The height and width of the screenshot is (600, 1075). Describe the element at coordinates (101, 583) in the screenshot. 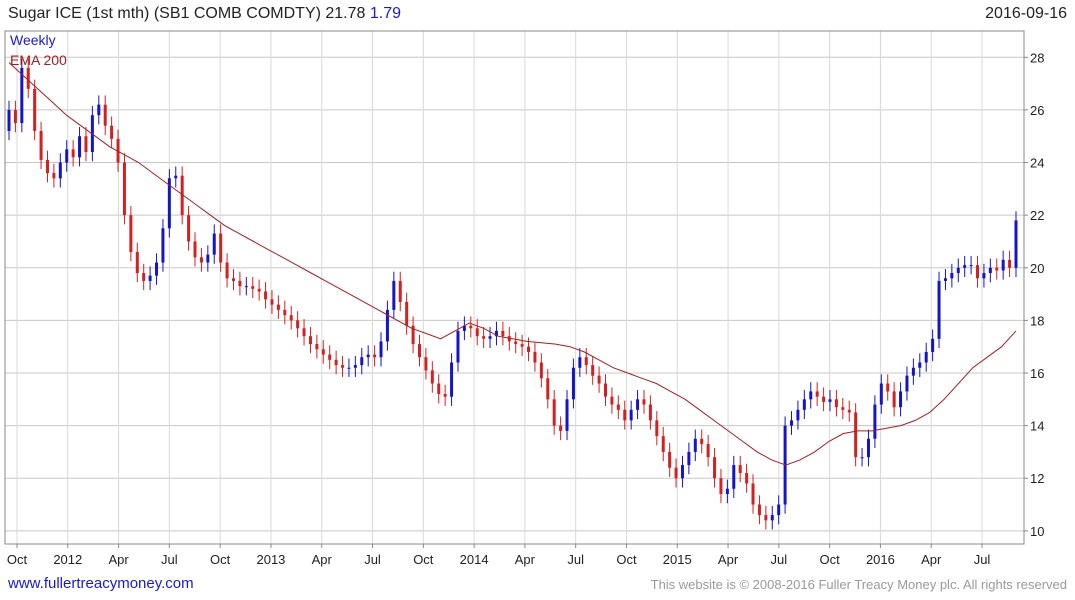

I see `site-link: www.fullertreacymoney.com` at that location.